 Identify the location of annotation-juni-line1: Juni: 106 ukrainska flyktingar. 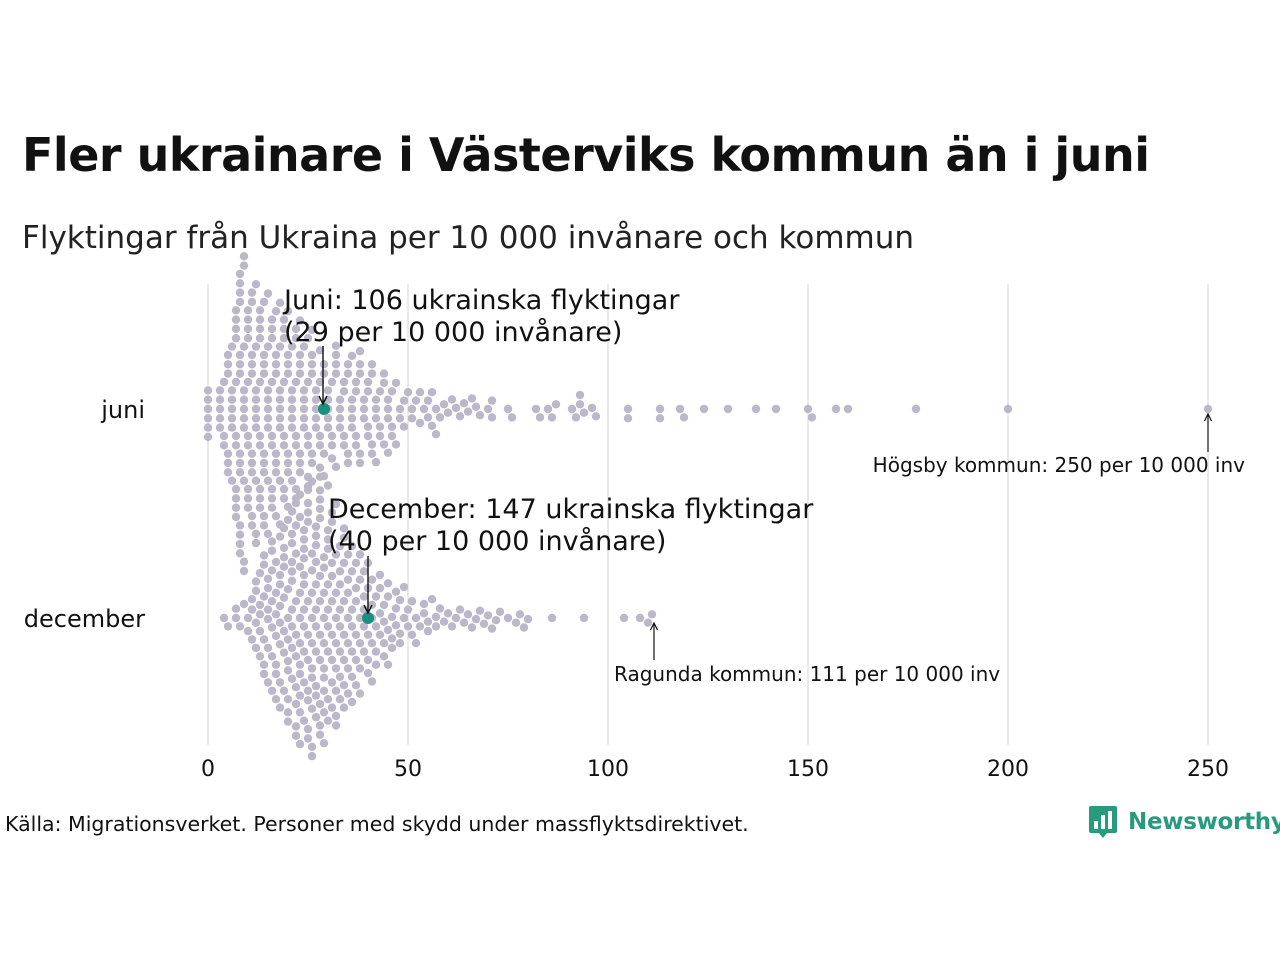
(481, 300).